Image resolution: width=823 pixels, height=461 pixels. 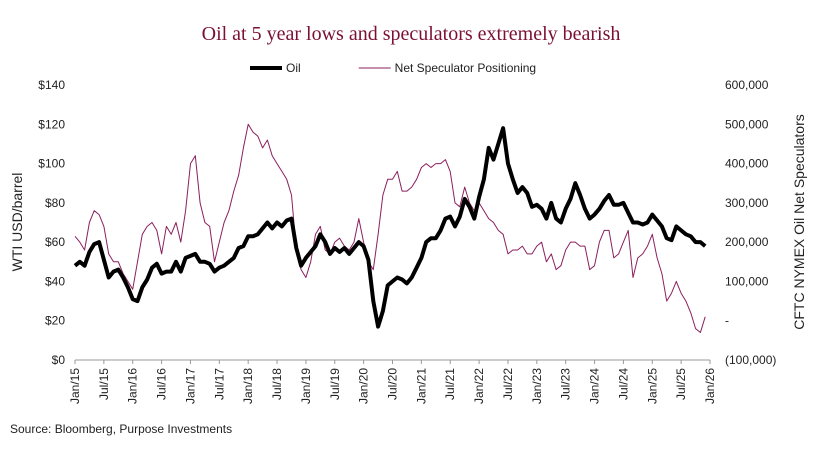 I want to click on x-tick-label: Jan/24, so click(x=595, y=386).